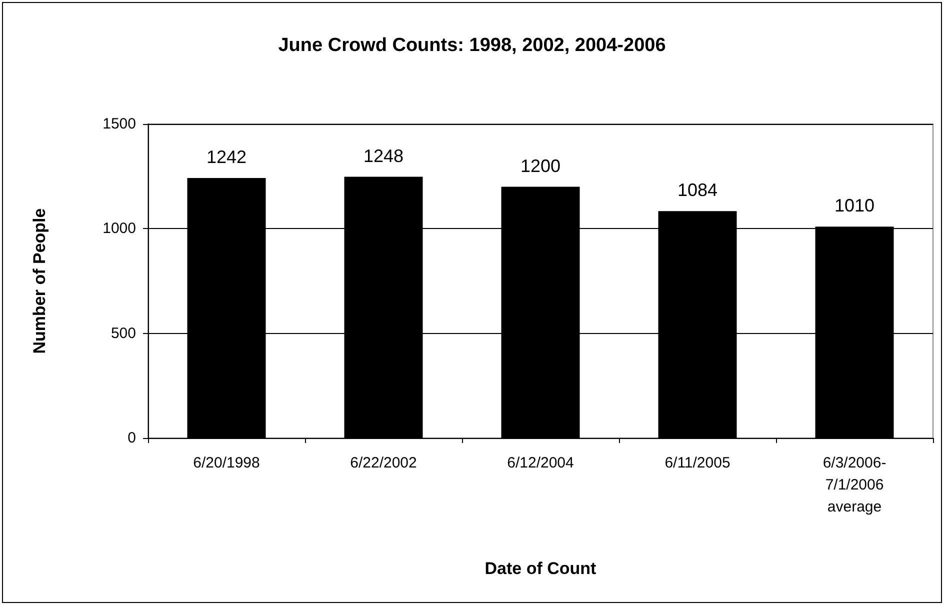  Describe the element at coordinates (697, 463) in the screenshot. I see `x-tick-label: 6/11/2005` at that location.